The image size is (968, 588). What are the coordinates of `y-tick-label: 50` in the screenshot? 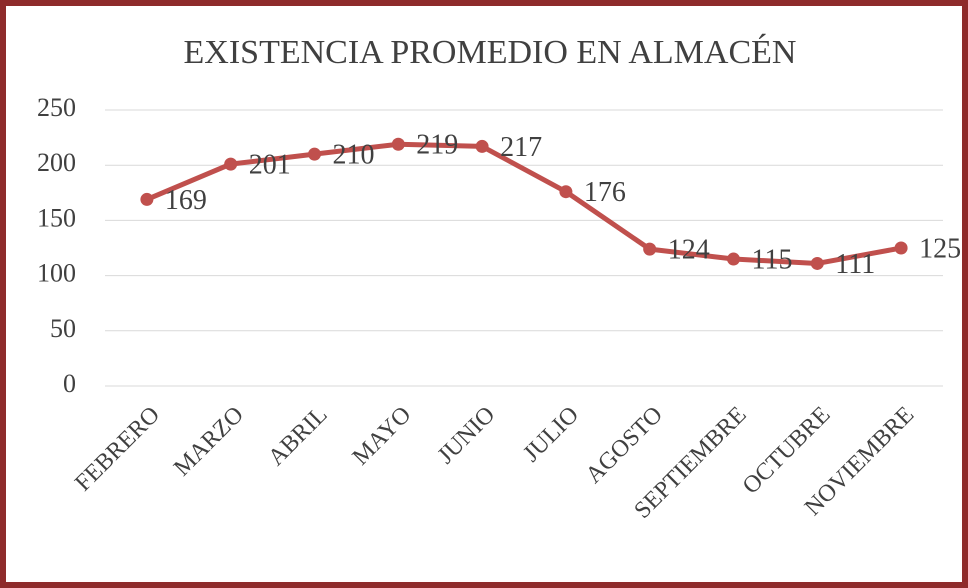 It's located at (63, 328).